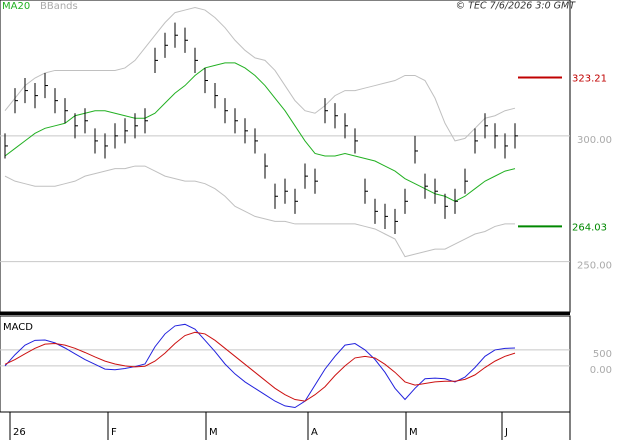  Describe the element at coordinates (589, 227) in the screenshot. I see `level-label: 264.03` at that location.